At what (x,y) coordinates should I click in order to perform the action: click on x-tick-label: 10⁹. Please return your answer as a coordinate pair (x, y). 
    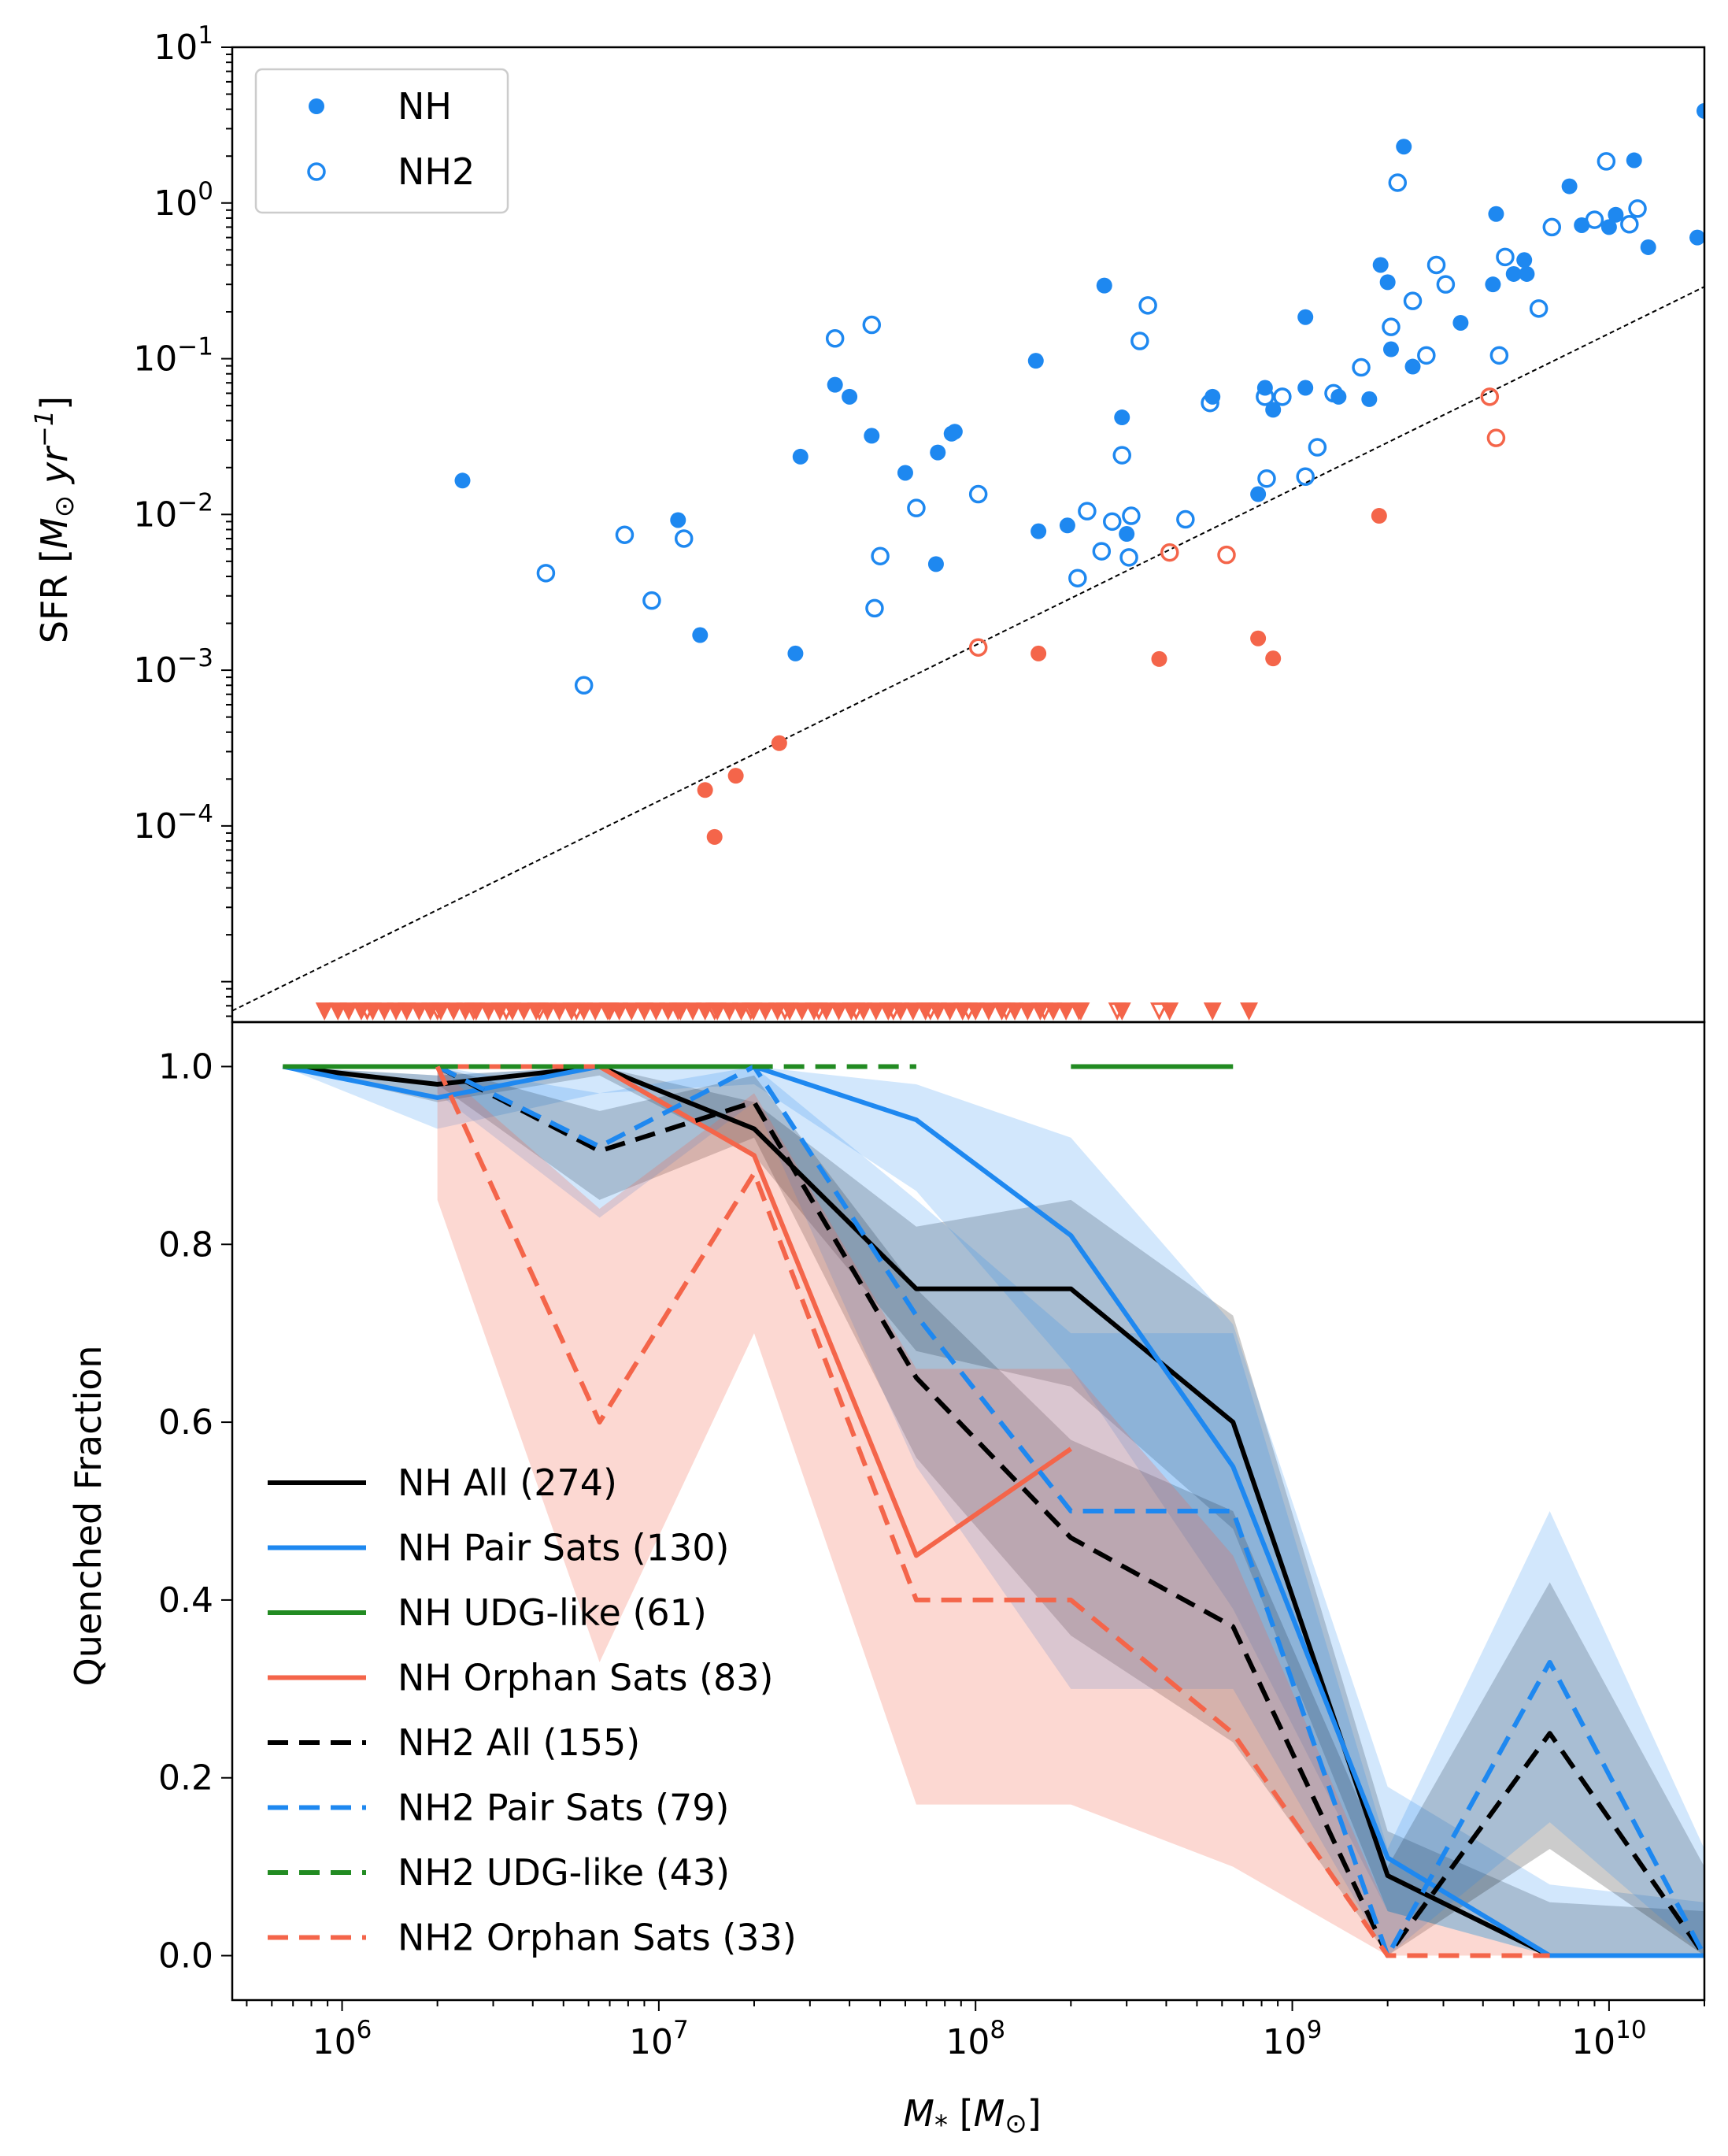
    Looking at the image, I should click on (1293, 2039).